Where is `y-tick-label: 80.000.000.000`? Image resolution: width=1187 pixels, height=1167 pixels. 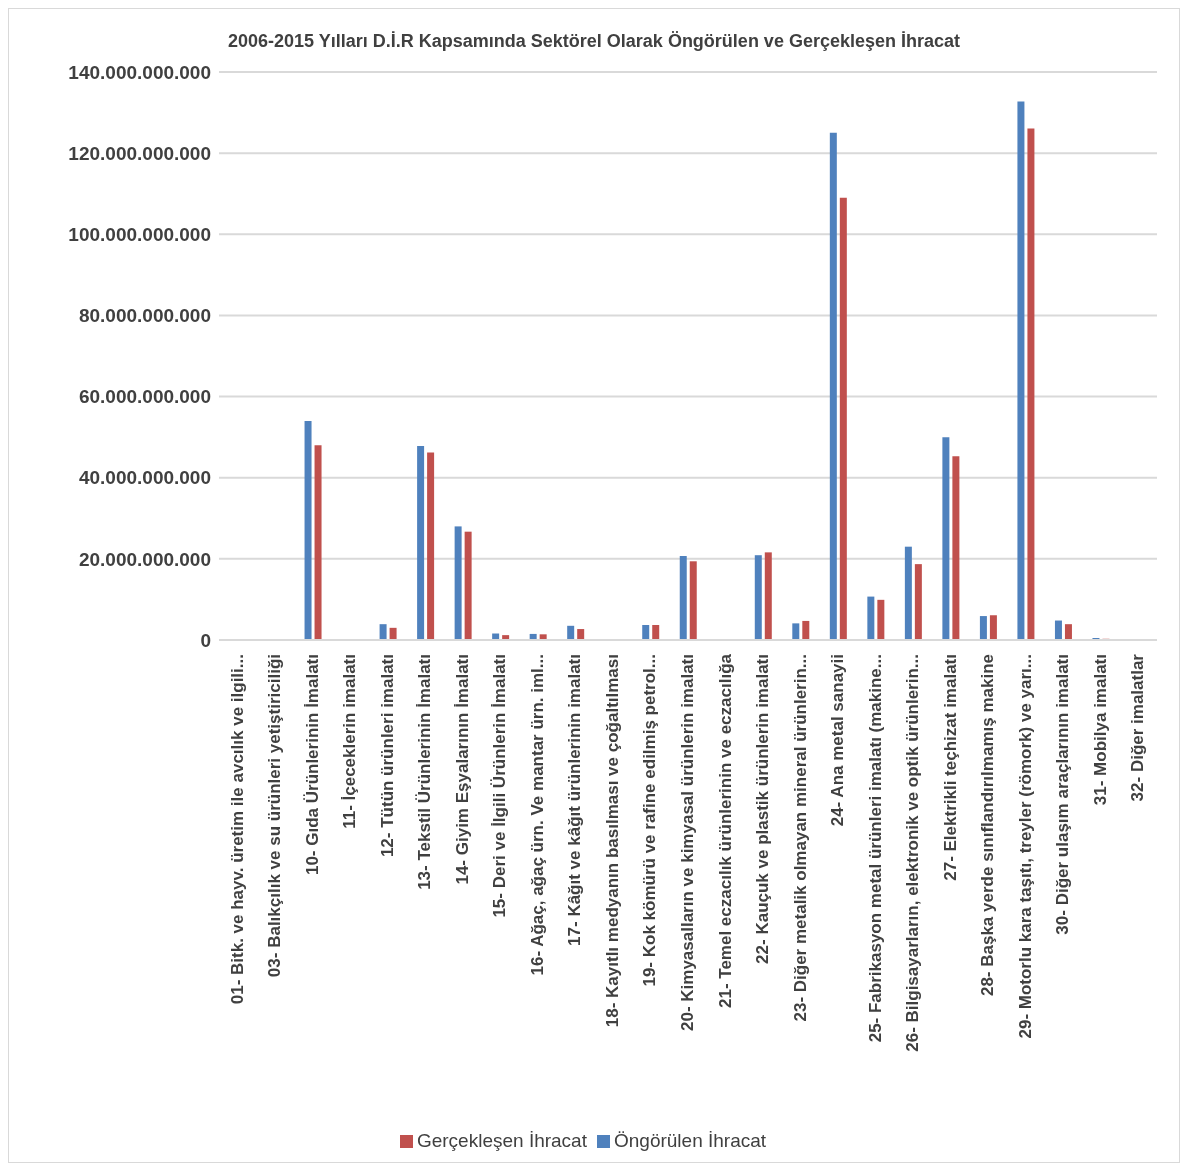
y-tick-label: 80.000.000.000 is located at coordinates (144, 316).